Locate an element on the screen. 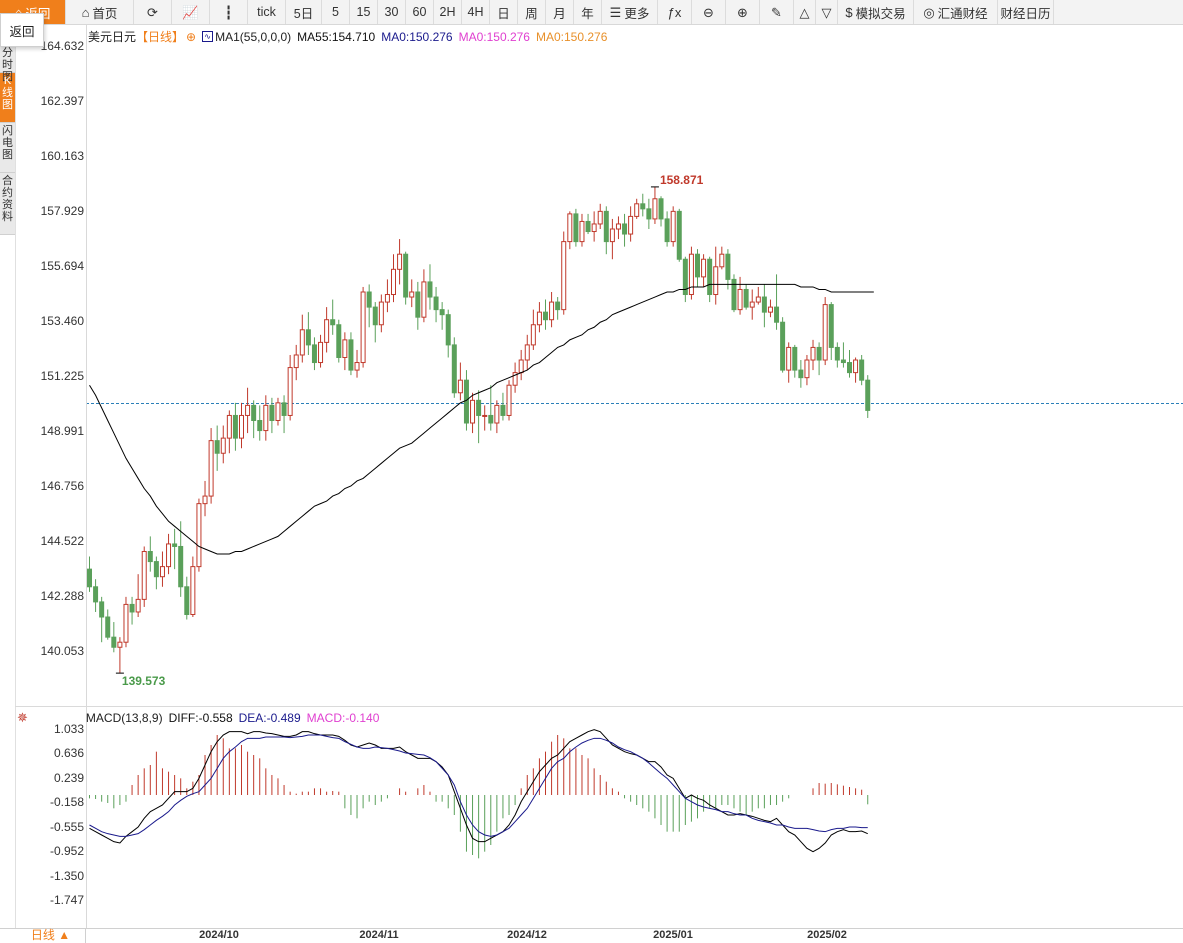  home-back-icon: ⌂ is located at coordinates (18, 12).